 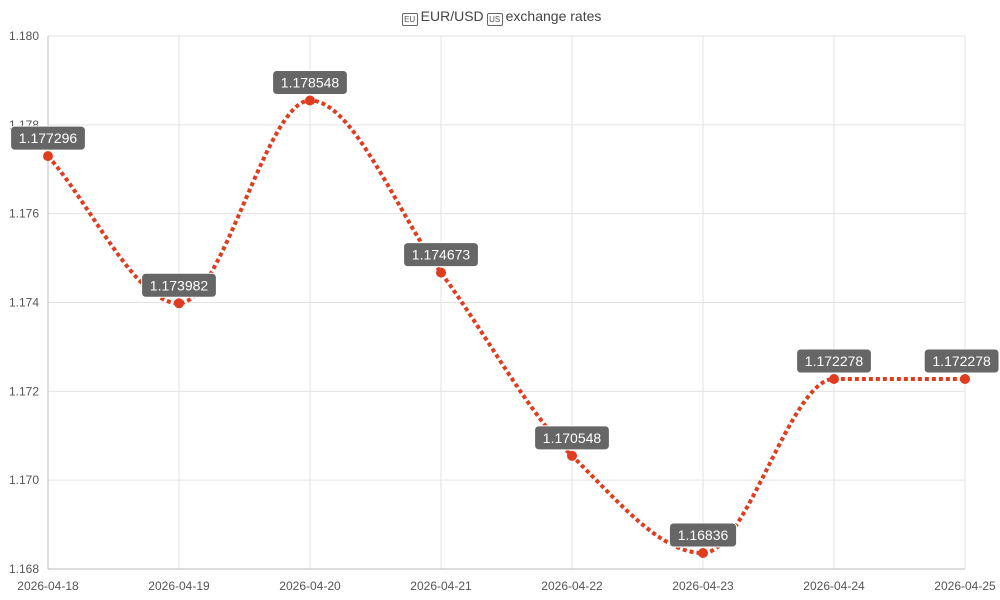 What do you see at coordinates (24, 303) in the screenshot?
I see `y-tick-label: 1.174` at bounding box center [24, 303].